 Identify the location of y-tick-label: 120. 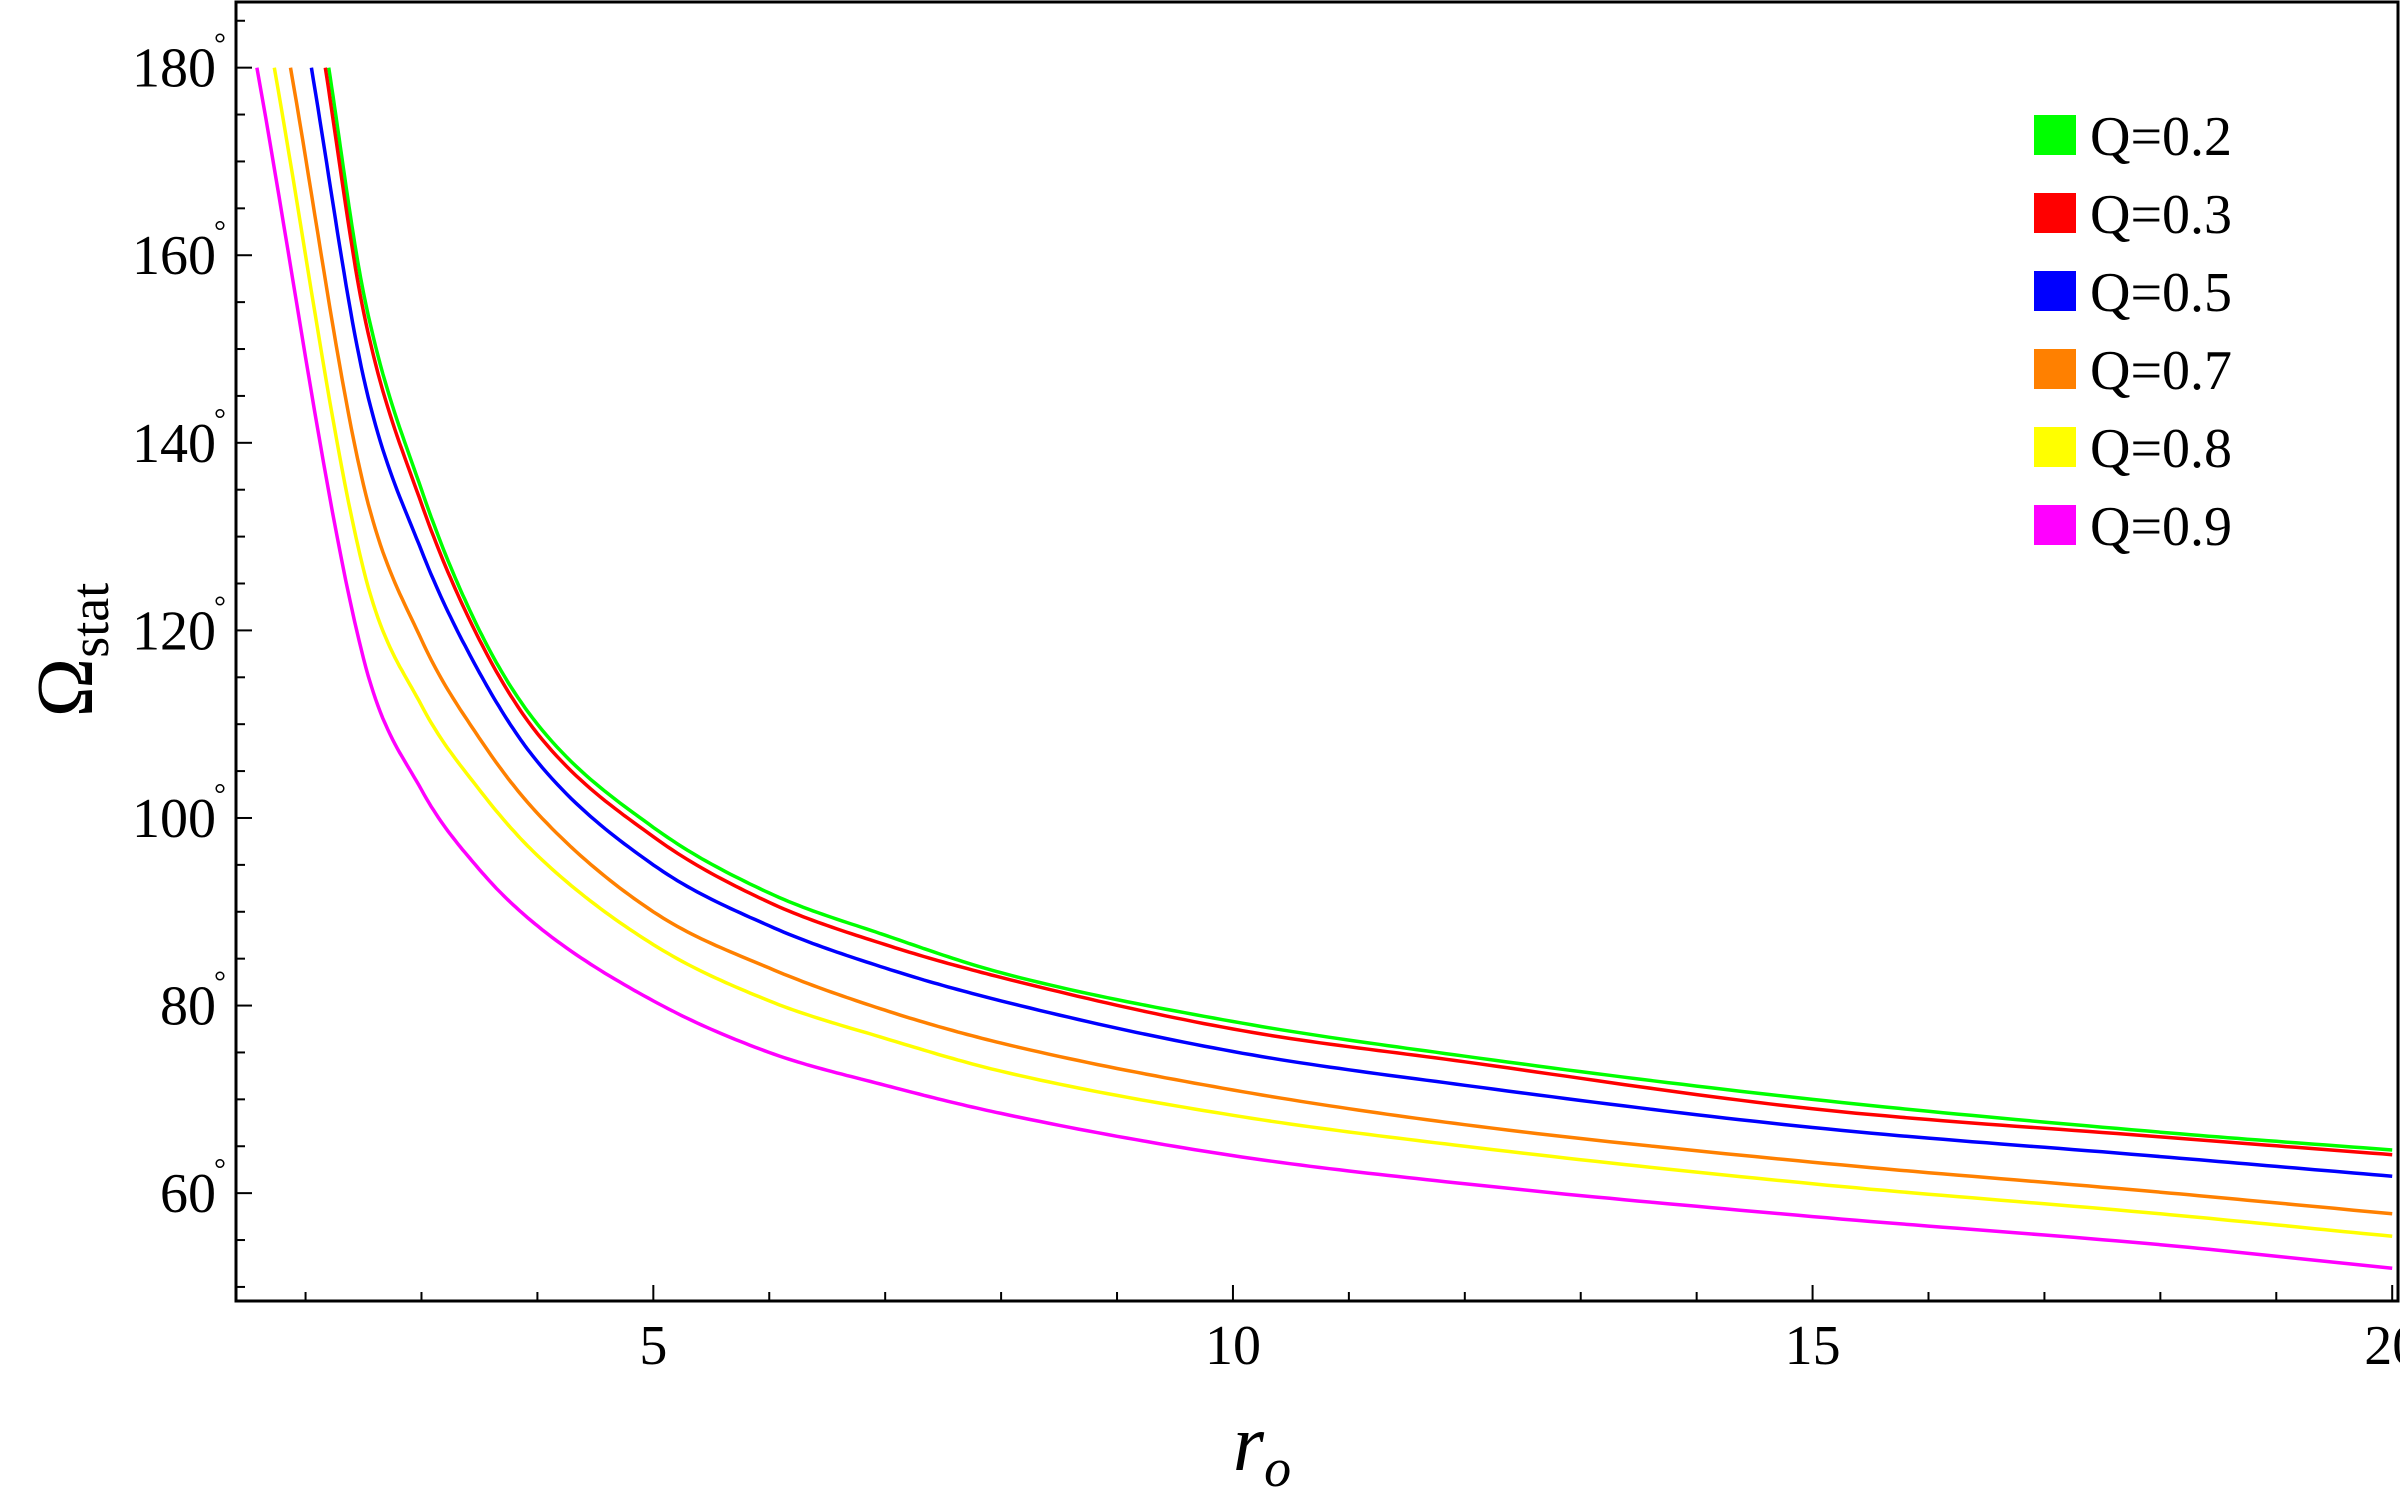
(174, 631).